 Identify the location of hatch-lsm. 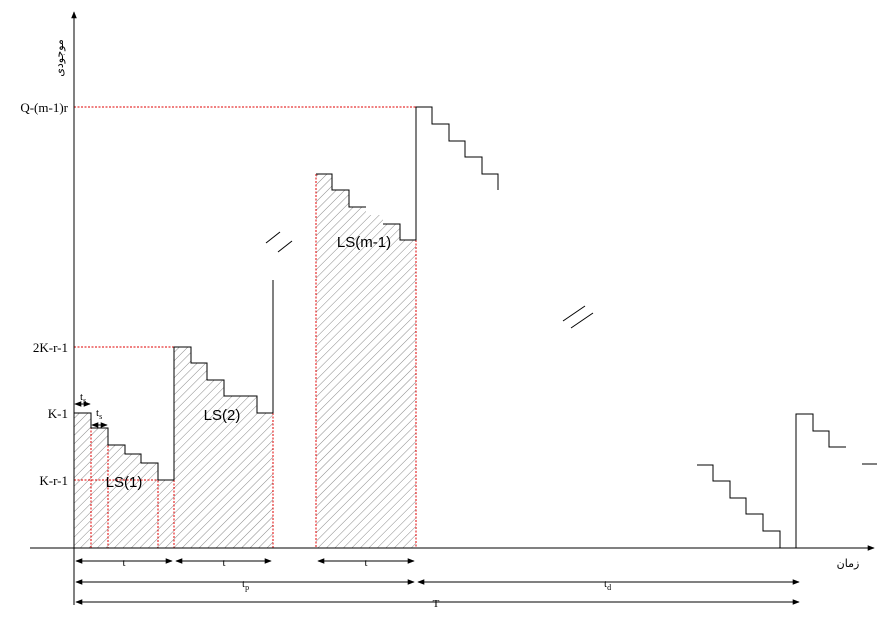
(366, 361).